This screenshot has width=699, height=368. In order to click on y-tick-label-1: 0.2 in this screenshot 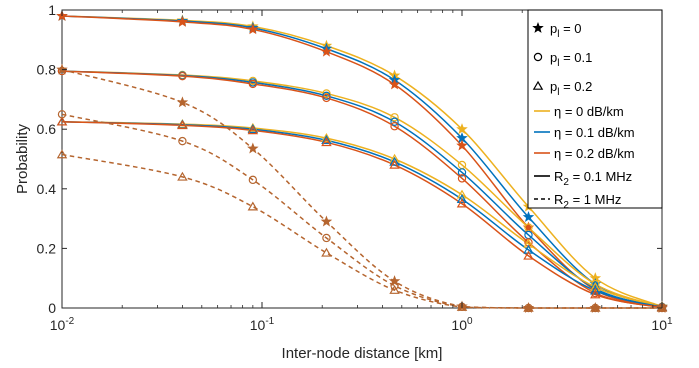, I will do `click(47, 248)`.